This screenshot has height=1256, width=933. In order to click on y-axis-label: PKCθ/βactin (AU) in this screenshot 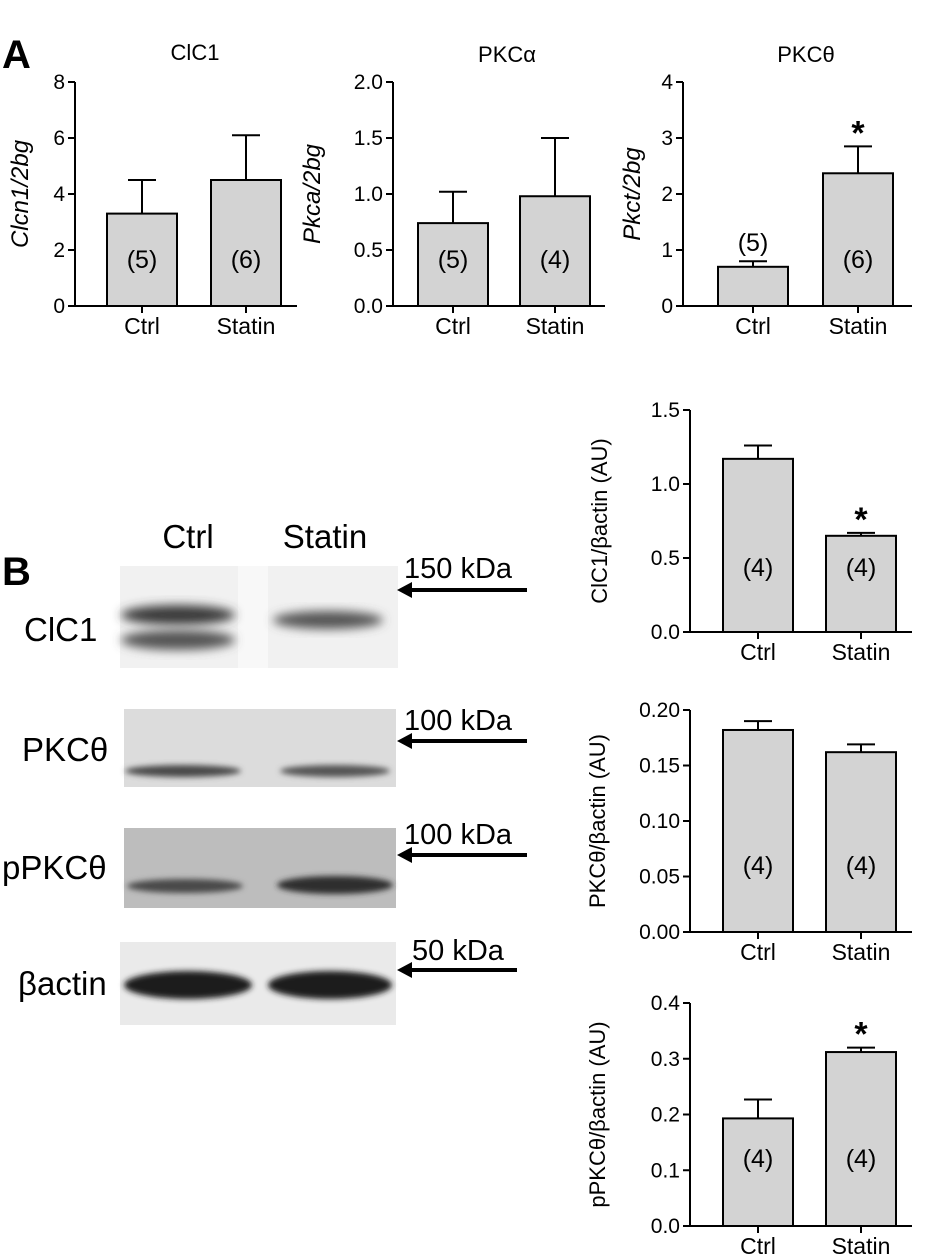, I will do `click(597, 821)`.